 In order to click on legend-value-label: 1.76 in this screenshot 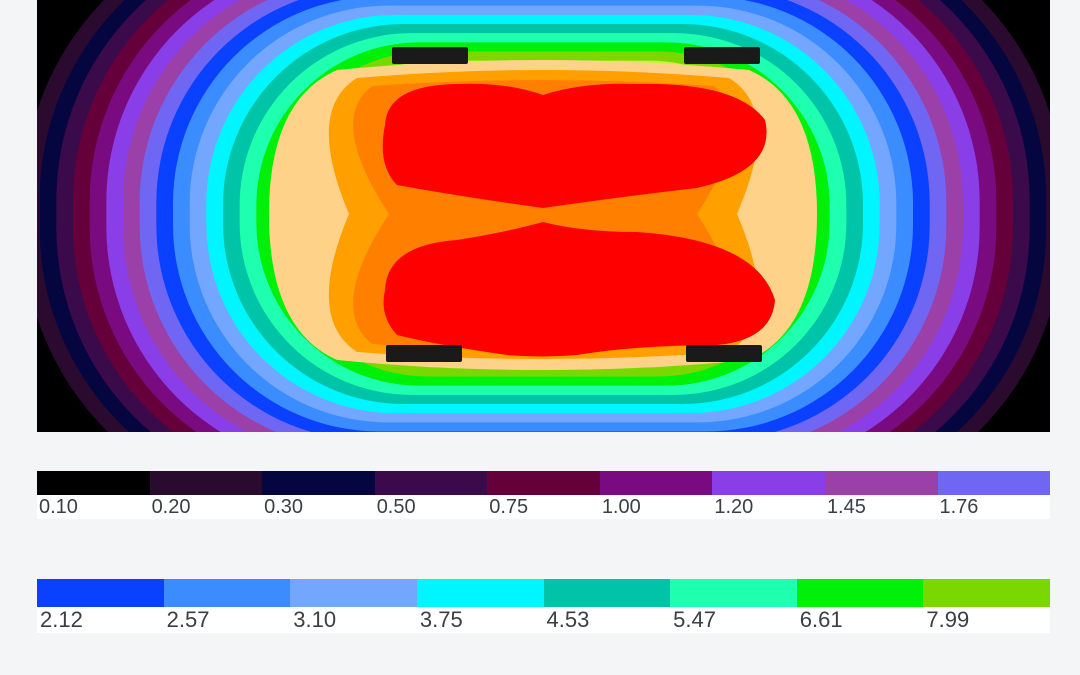, I will do `click(994, 507)`.